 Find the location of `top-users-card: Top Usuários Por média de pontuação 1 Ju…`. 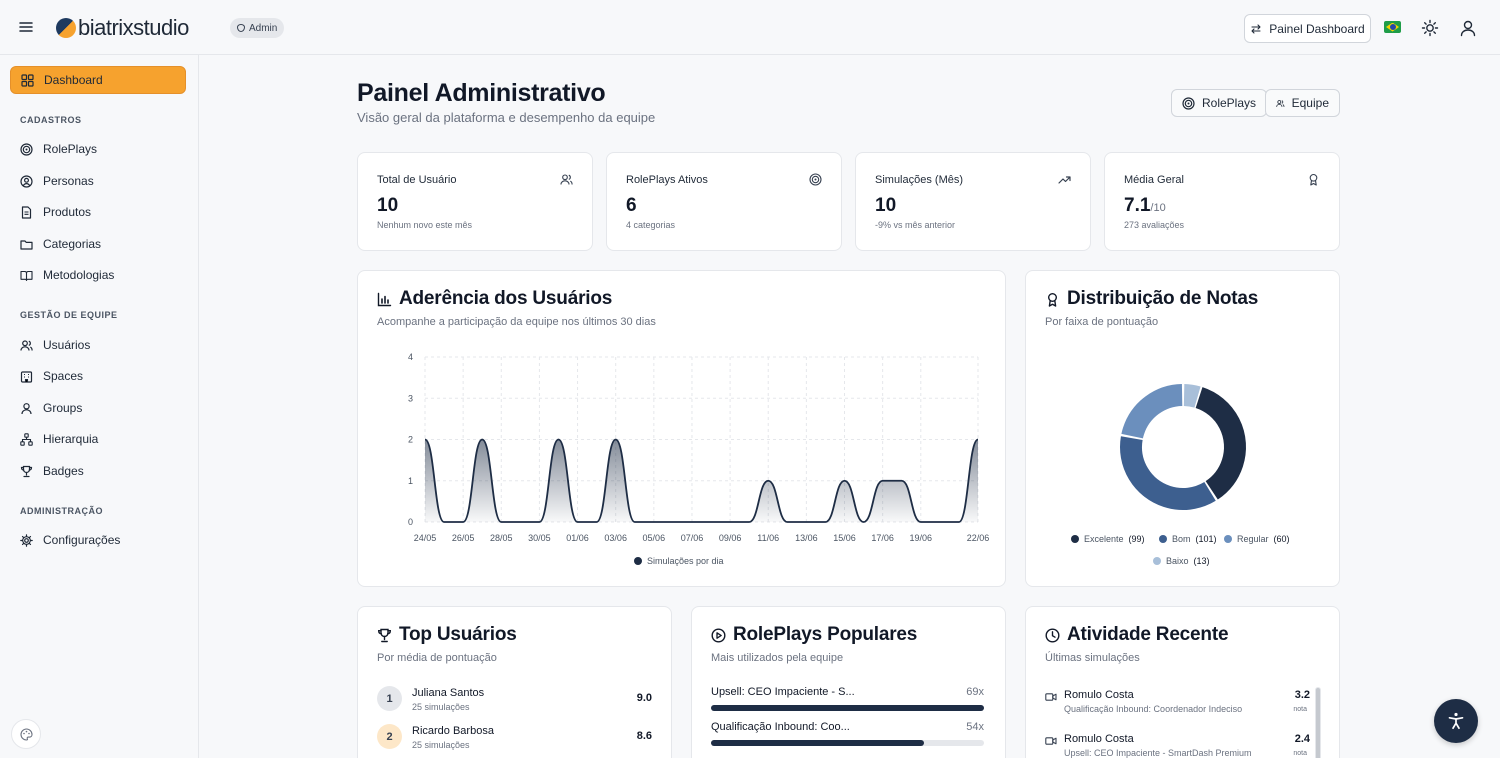

top-users-card: Top Usuários Por média de pontuação 1 Ju… is located at coordinates (514, 682).